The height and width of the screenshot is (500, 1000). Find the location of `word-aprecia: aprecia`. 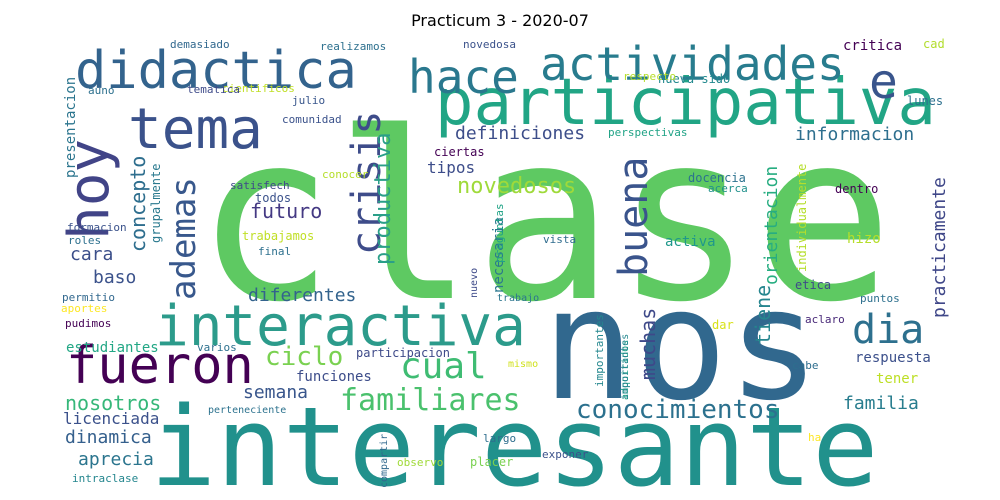

word-aprecia: aprecia is located at coordinates (116, 459).